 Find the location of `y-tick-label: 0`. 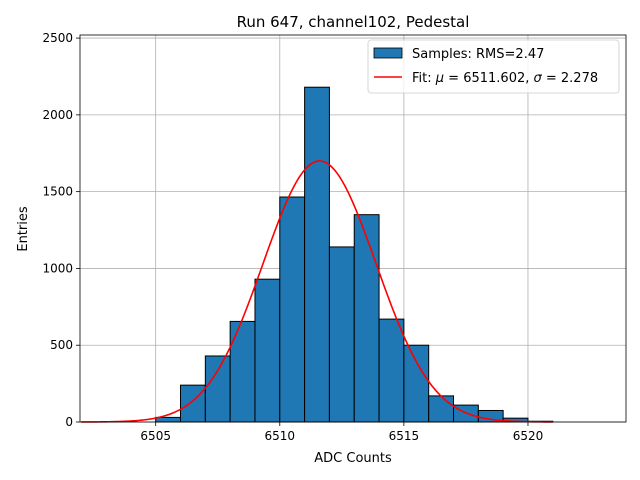

y-tick-label: 0 is located at coordinates (69, 422).